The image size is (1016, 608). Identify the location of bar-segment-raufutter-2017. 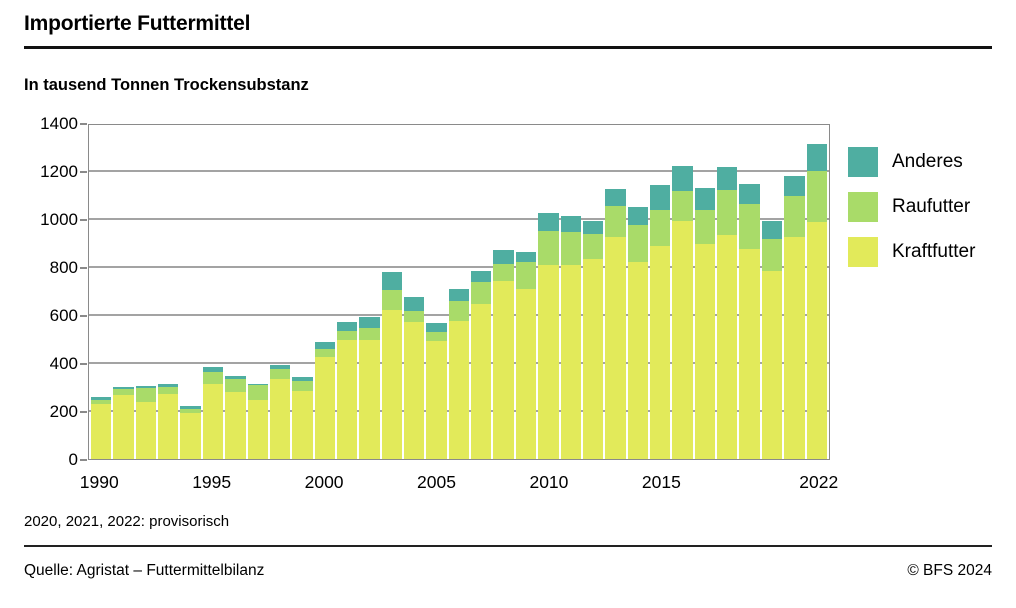
(705, 227).